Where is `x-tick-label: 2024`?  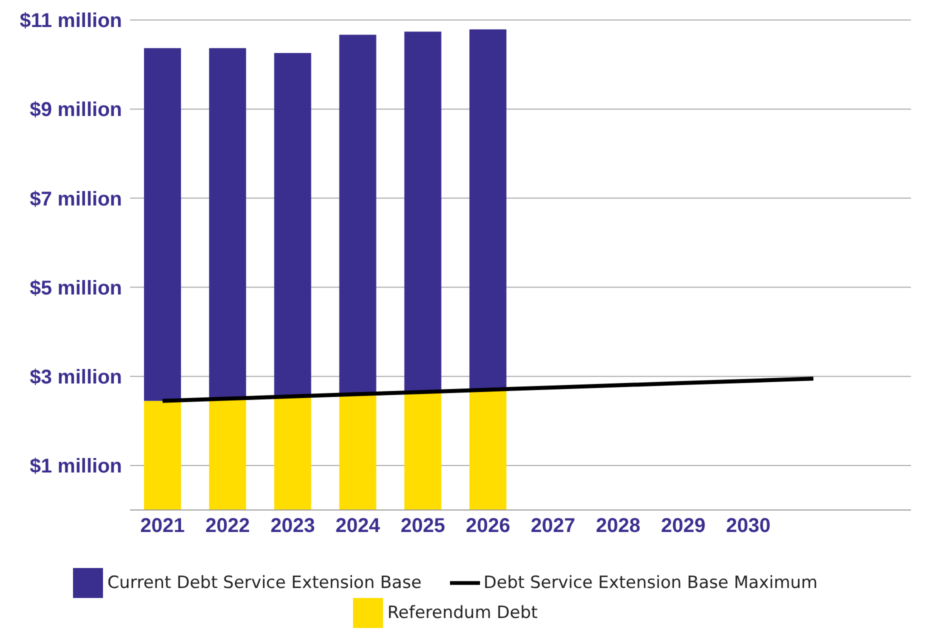
x-tick-label: 2024 is located at coordinates (358, 526).